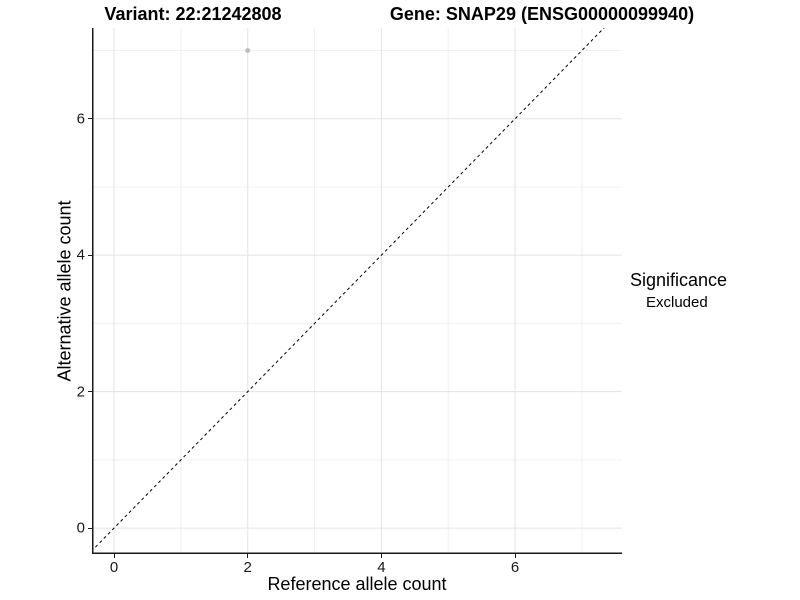  I want to click on legend-item-excluded: Excluded, so click(715, 302).